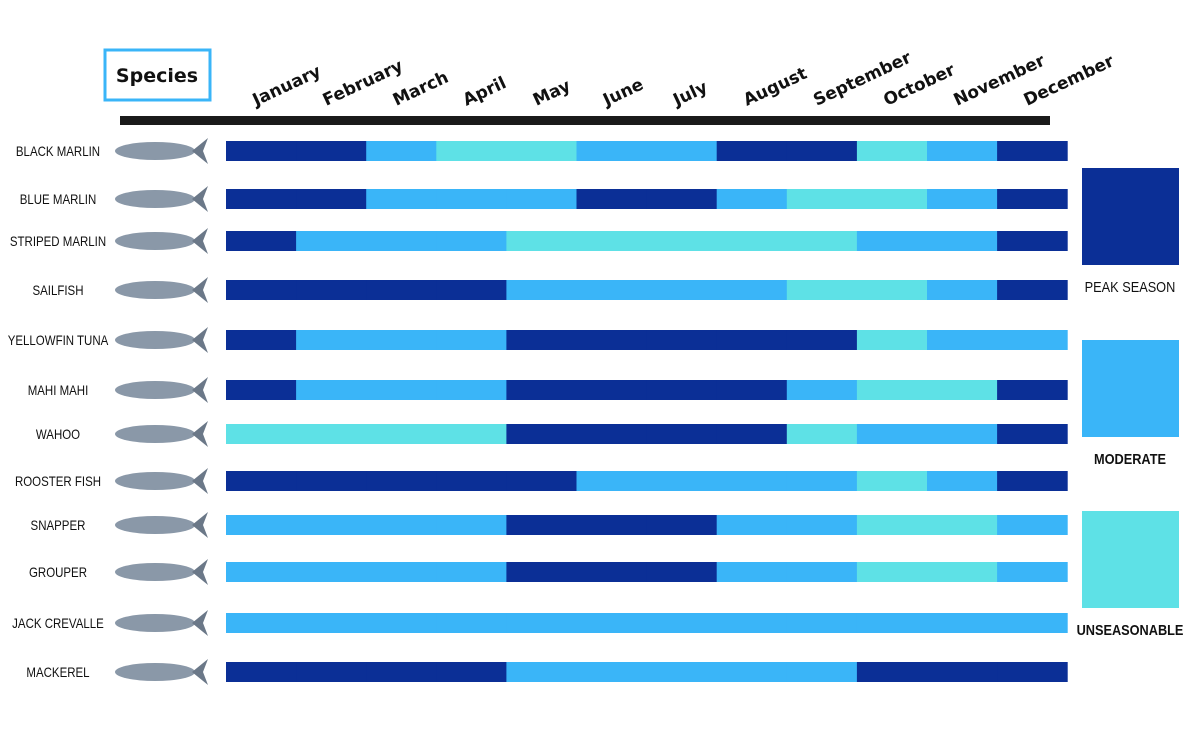 This screenshot has width=1200, height=740. What do you see at coordinates (552, 93) in the screenshot?
I see `month-label: May` at bounding box center [552, 93].